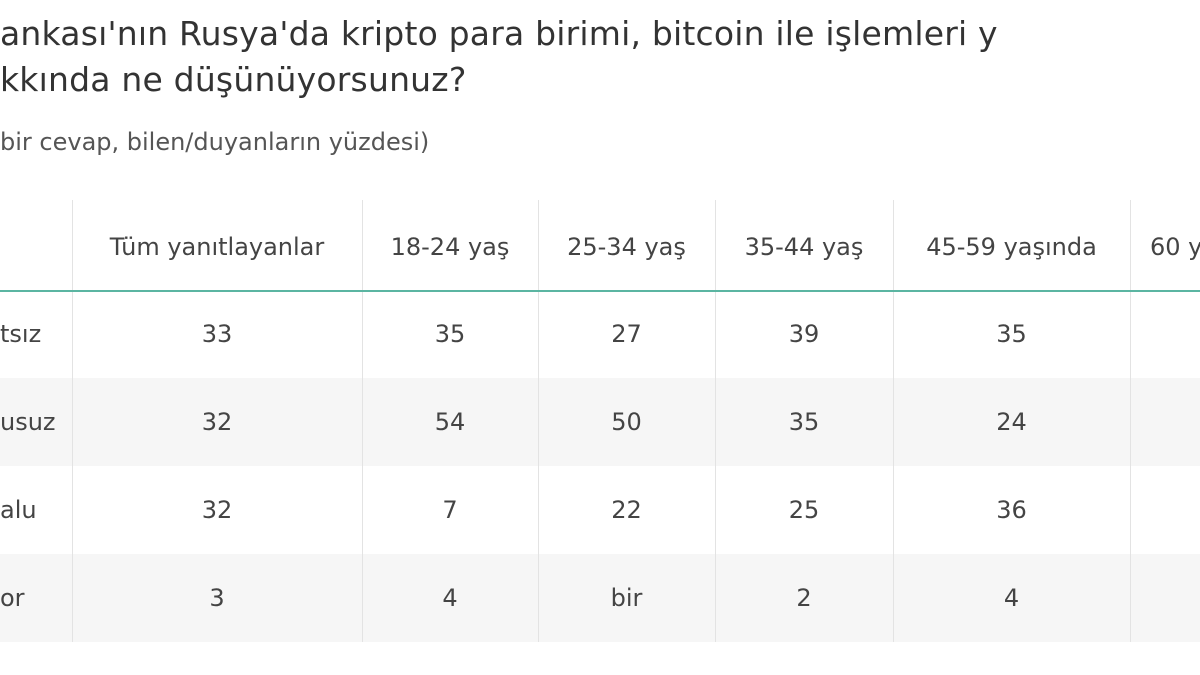 This screenshot has width=1200, height=675. Describe the element at coordinates (215, 142) in the screenshot. I see `subtitle: bir cevap, bilen/duyanların yüzdesi)` at that location.